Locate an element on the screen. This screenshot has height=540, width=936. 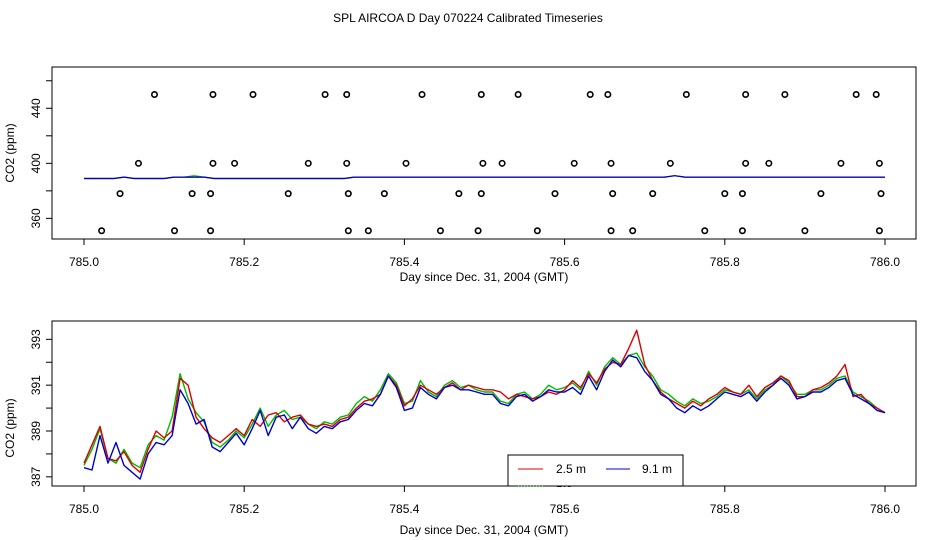
top-x-axis-label: Day since Dec. 31, 2004 (GMT) is located at coordinates (484, 277).